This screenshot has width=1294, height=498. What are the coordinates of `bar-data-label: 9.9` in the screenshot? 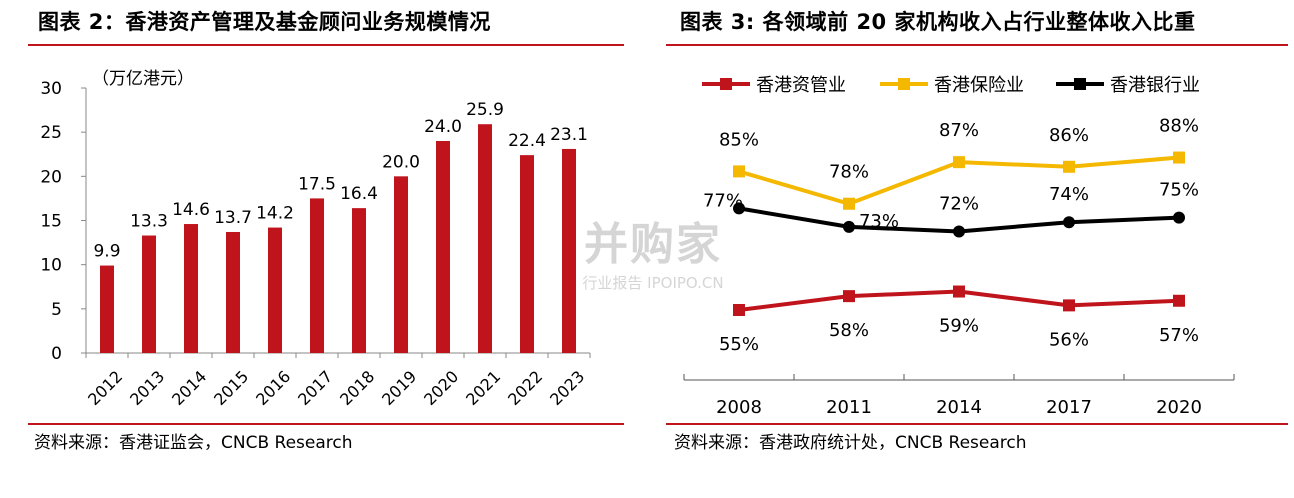 It's located at (106, 252).